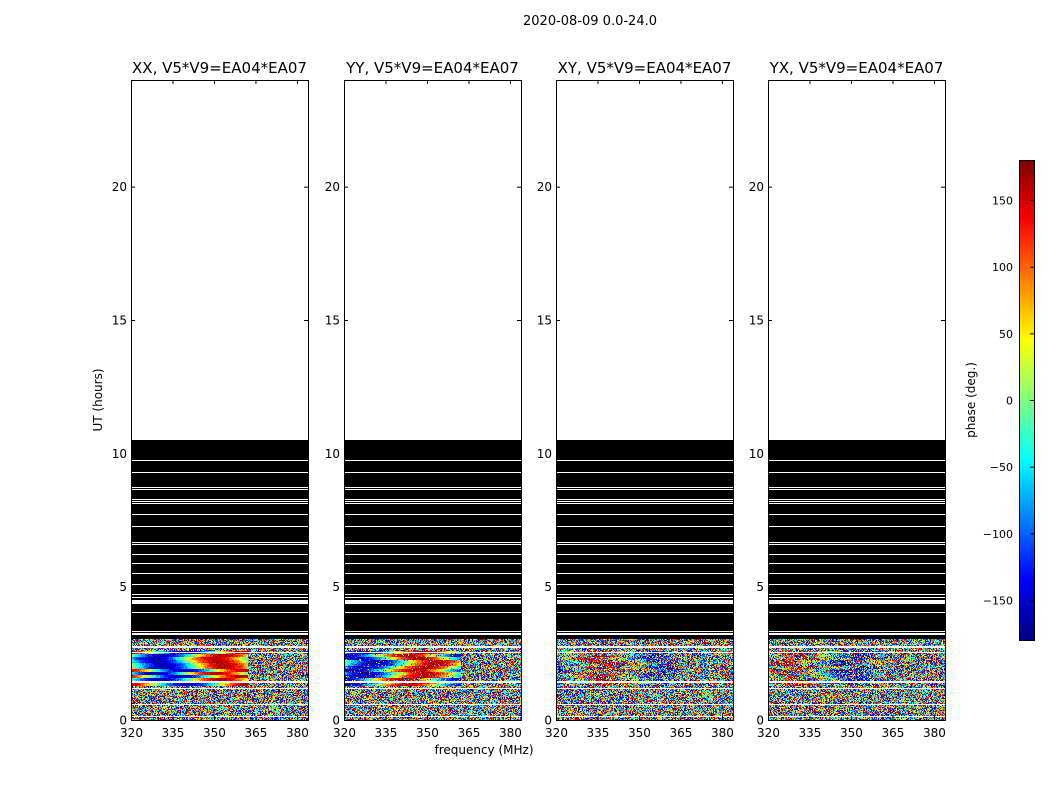 This screenshot has width=1050, height=800. Describe the element at coordinates (590, 21) in the screenshot. I see `figure-title: 2020-08-09 0.0-24.0` at that location.